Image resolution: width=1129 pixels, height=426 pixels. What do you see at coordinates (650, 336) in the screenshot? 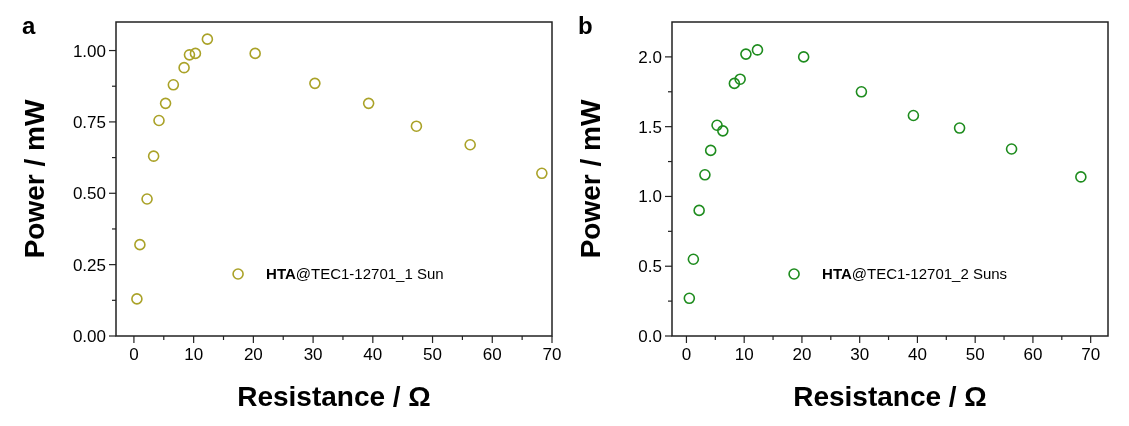
I see `y-tick-label: 0.0` at bounding box center [650, 336].